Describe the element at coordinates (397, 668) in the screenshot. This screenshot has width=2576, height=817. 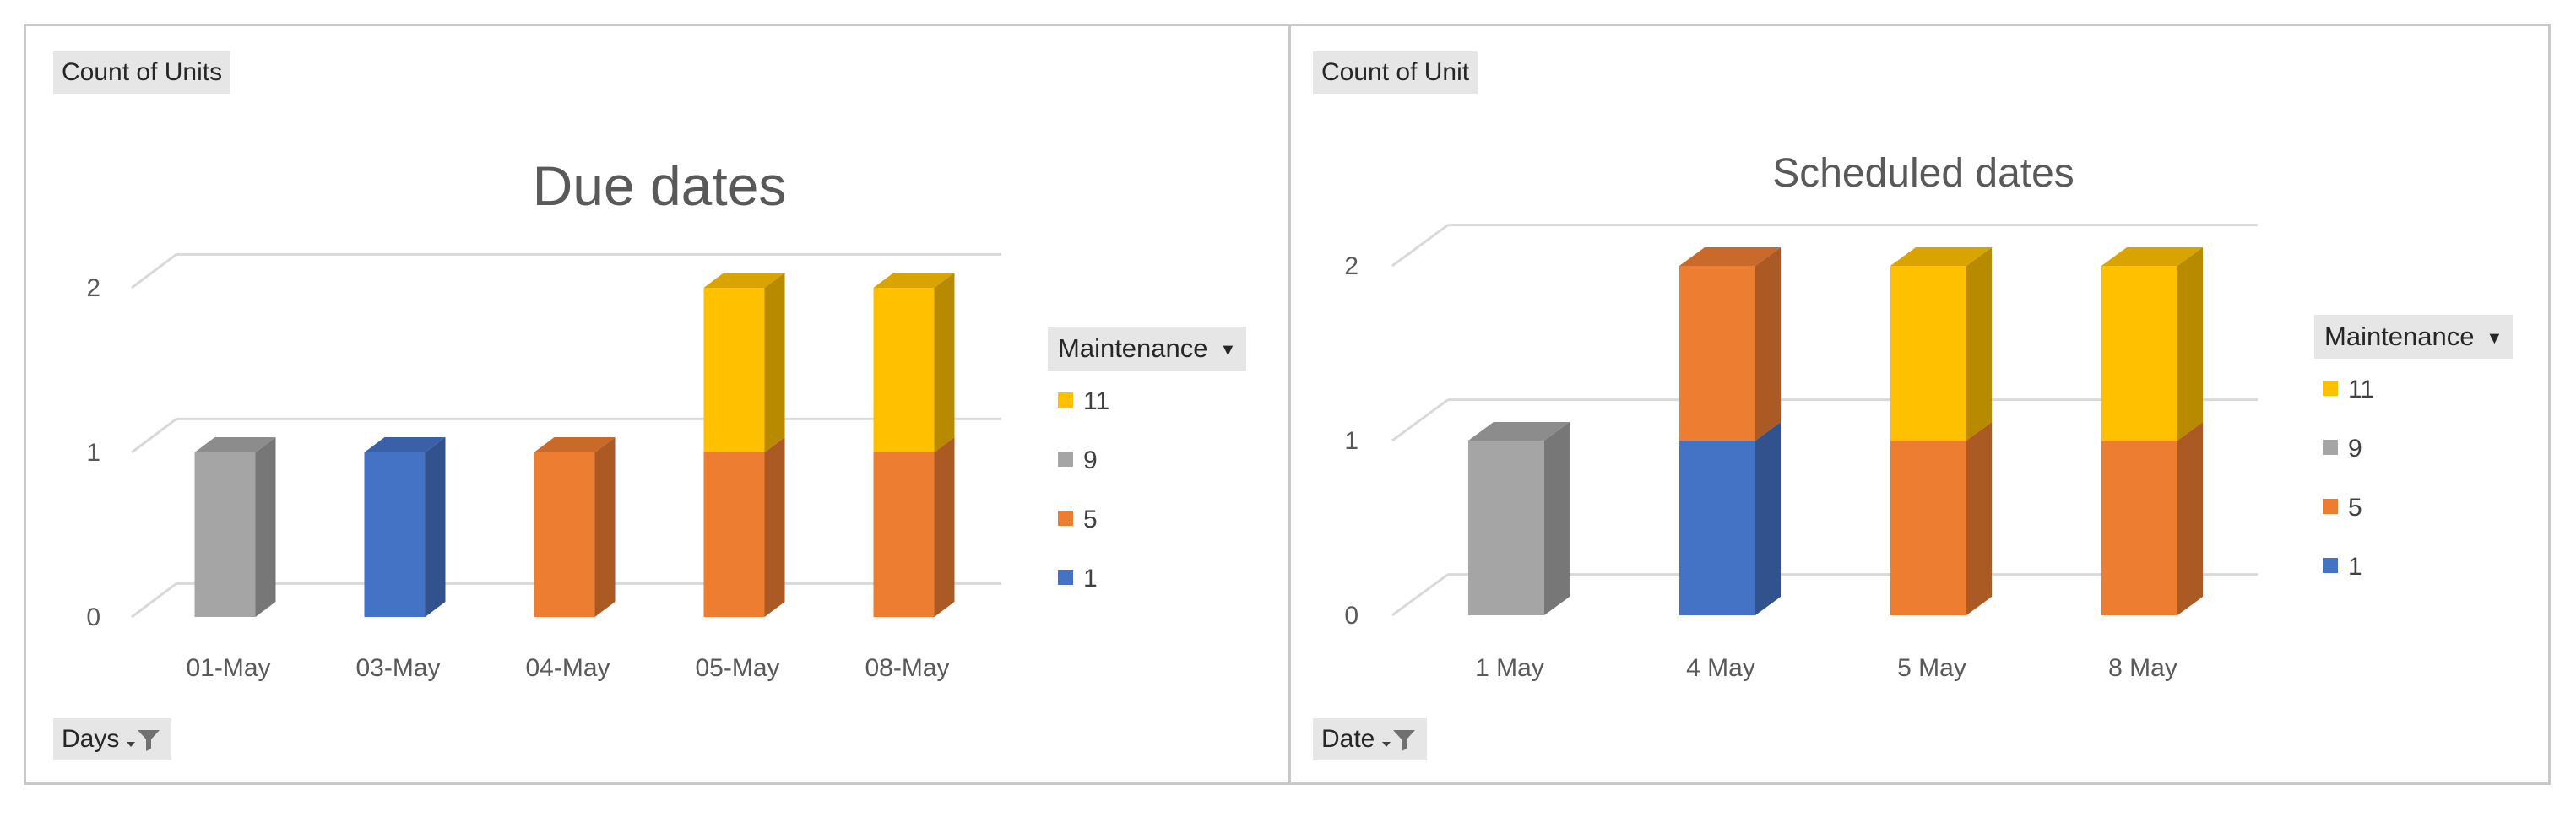
I see `x-tick-label: 03-May` at that location.